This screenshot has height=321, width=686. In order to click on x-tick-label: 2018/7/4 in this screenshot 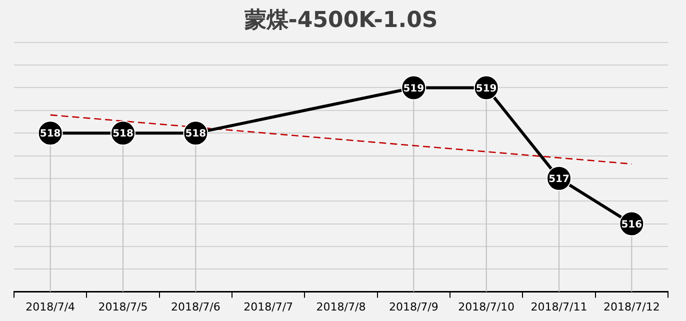, I will do `click(51, 307)`.